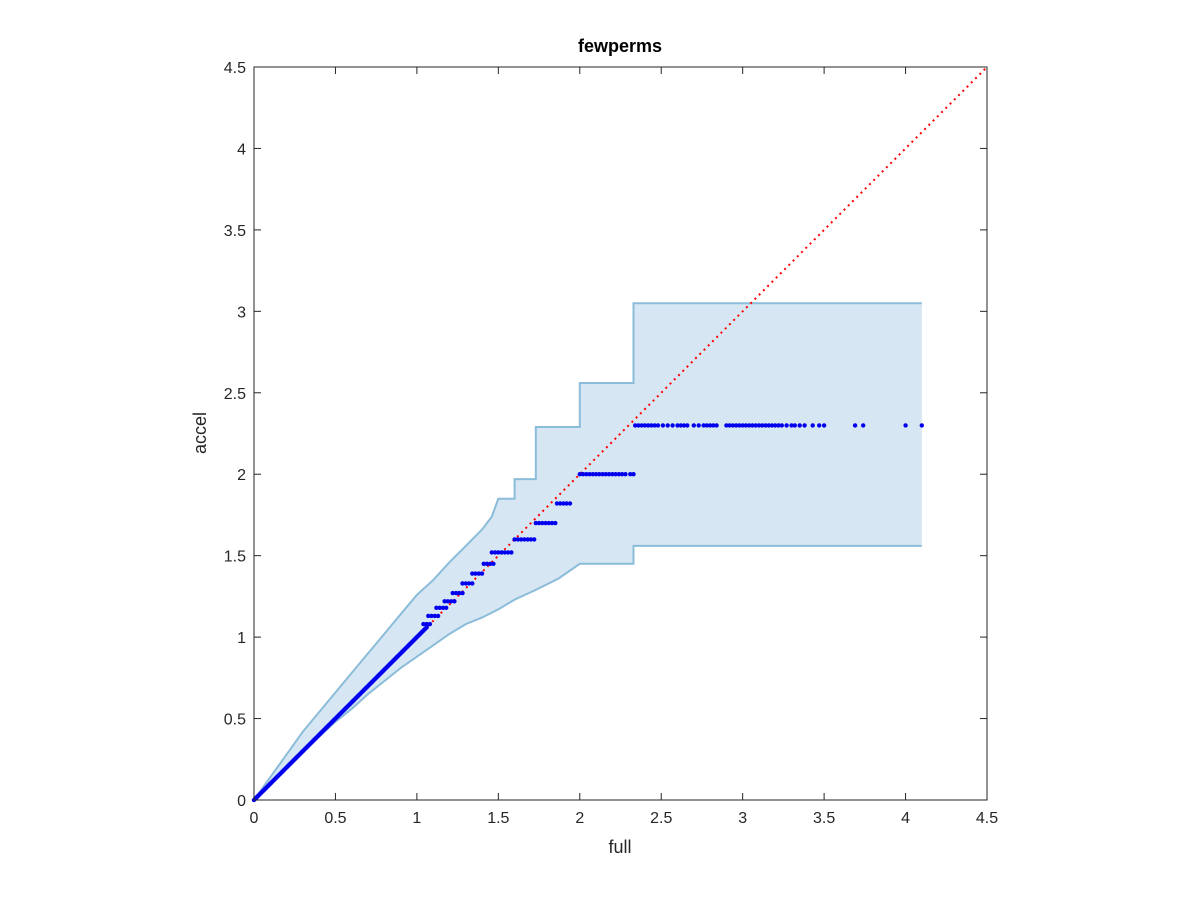  I want to click on x-tick-label: 4, so click(905, 818).